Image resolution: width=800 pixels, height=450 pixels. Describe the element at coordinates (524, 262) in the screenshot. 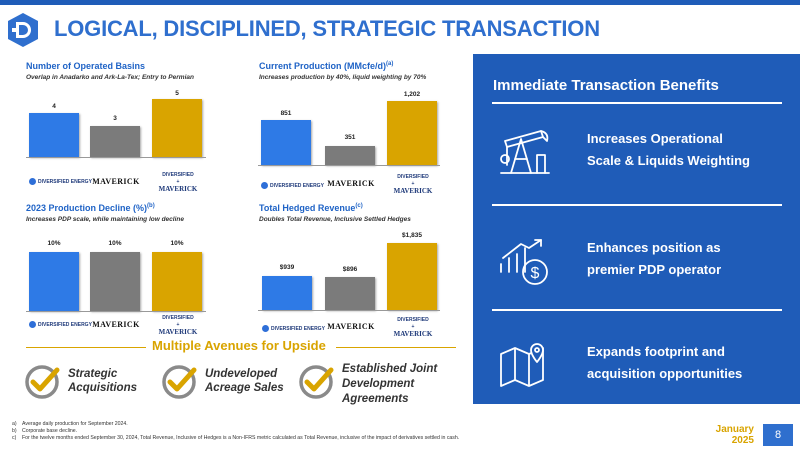

I see `growth-dollar-icon: $` at that location.